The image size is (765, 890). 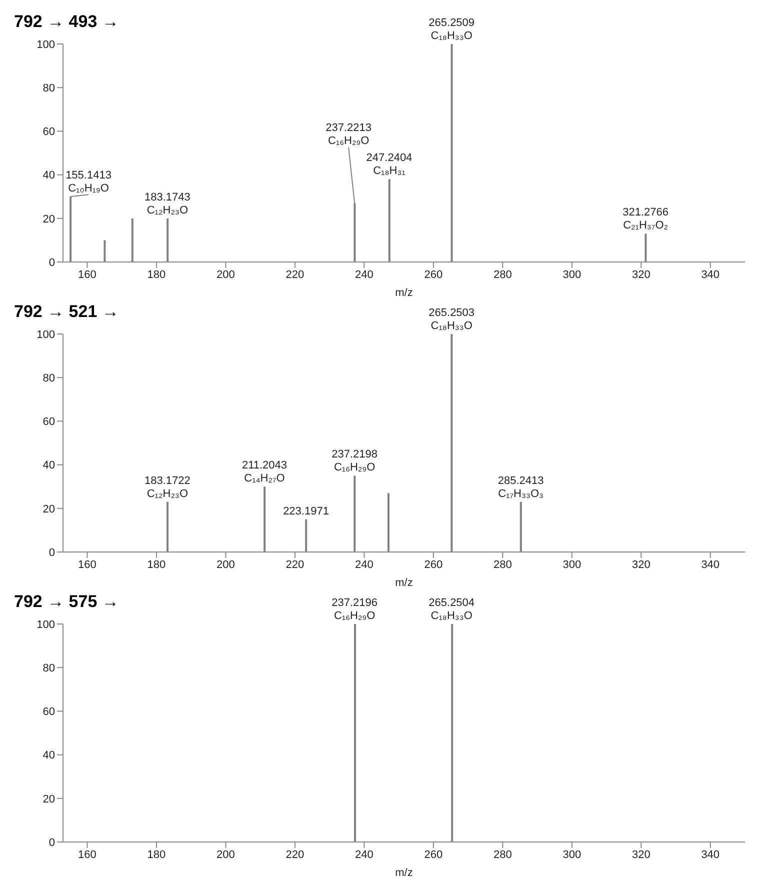 What do you see at coordinates (349, 135) in the screenshot?
I see `annotation: 237.2213 C₁₆H₂₉O` at bounding box center [349, 135].